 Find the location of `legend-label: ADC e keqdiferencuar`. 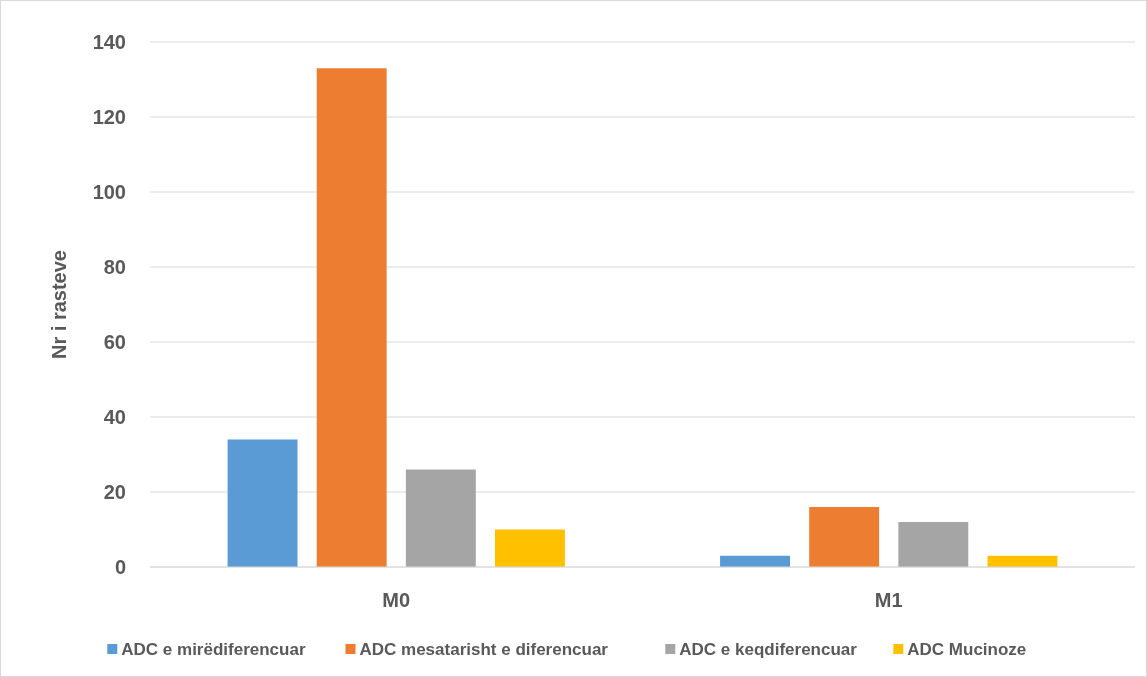

legend-label: ADC e keqdiferencuar is located at coordinates (768, 649).